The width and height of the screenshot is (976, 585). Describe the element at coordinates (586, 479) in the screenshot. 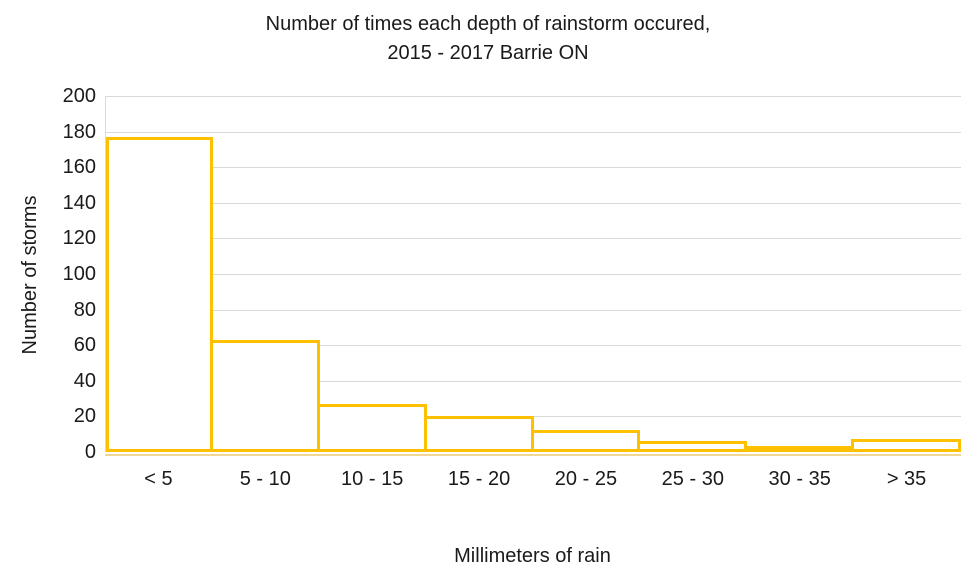

I see `x-tick-label-4: 20 - 25` at that location.